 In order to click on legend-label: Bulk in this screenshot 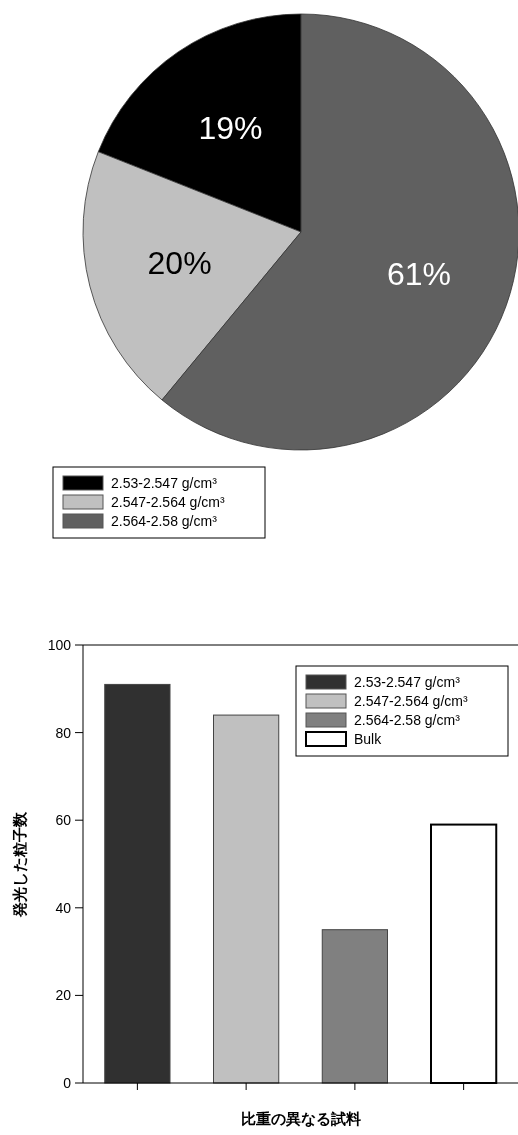, I will do `click(368, 739)`.